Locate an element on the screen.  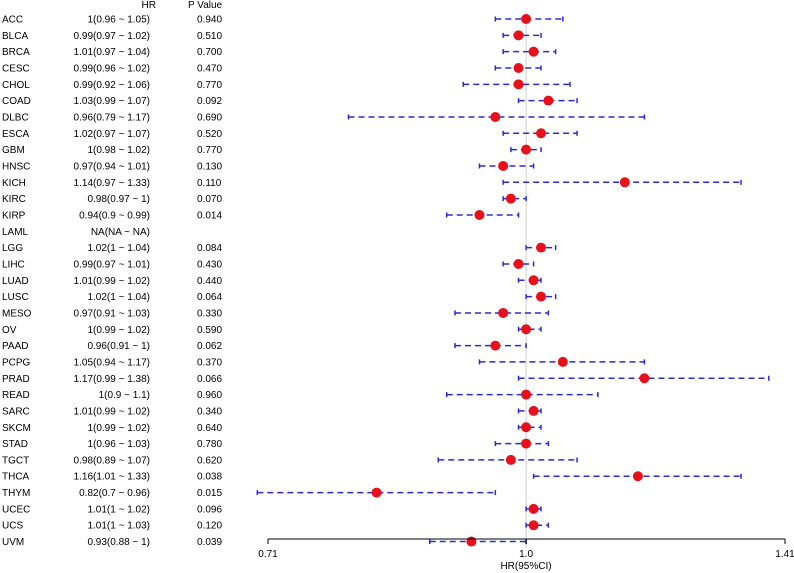
p-value-text: 0.960 is located at coordinates (209, 395).